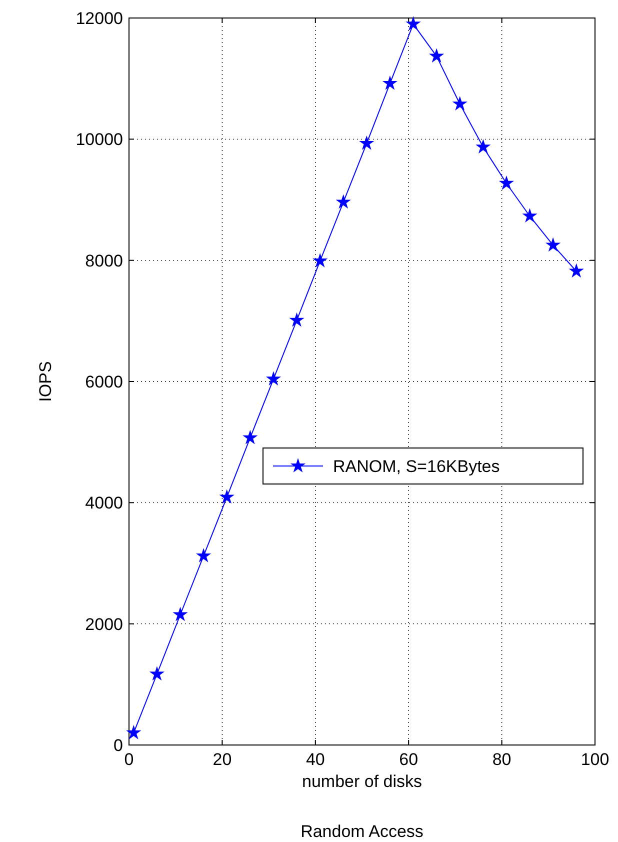 This screenshot has width=618, height=842. Describe the element at coordinates (362, 831) in the screenshot. I see `text: Random Access` at that location.